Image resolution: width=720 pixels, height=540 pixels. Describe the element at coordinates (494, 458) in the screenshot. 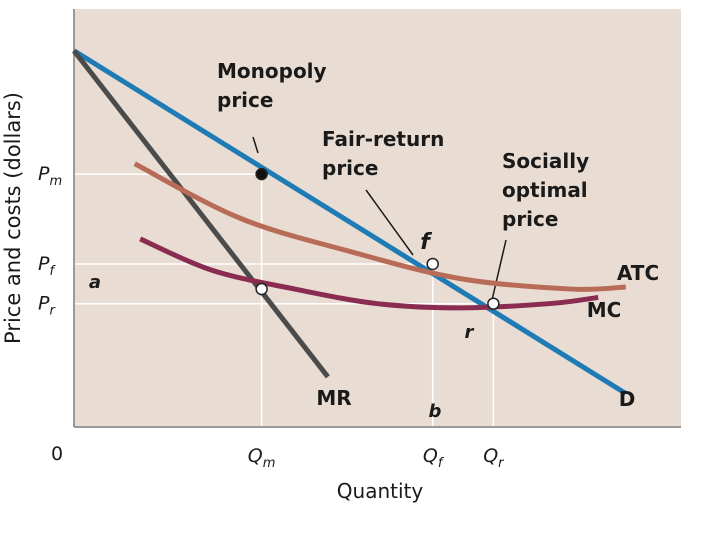

I see `x-tick-label: Qr` at that location.